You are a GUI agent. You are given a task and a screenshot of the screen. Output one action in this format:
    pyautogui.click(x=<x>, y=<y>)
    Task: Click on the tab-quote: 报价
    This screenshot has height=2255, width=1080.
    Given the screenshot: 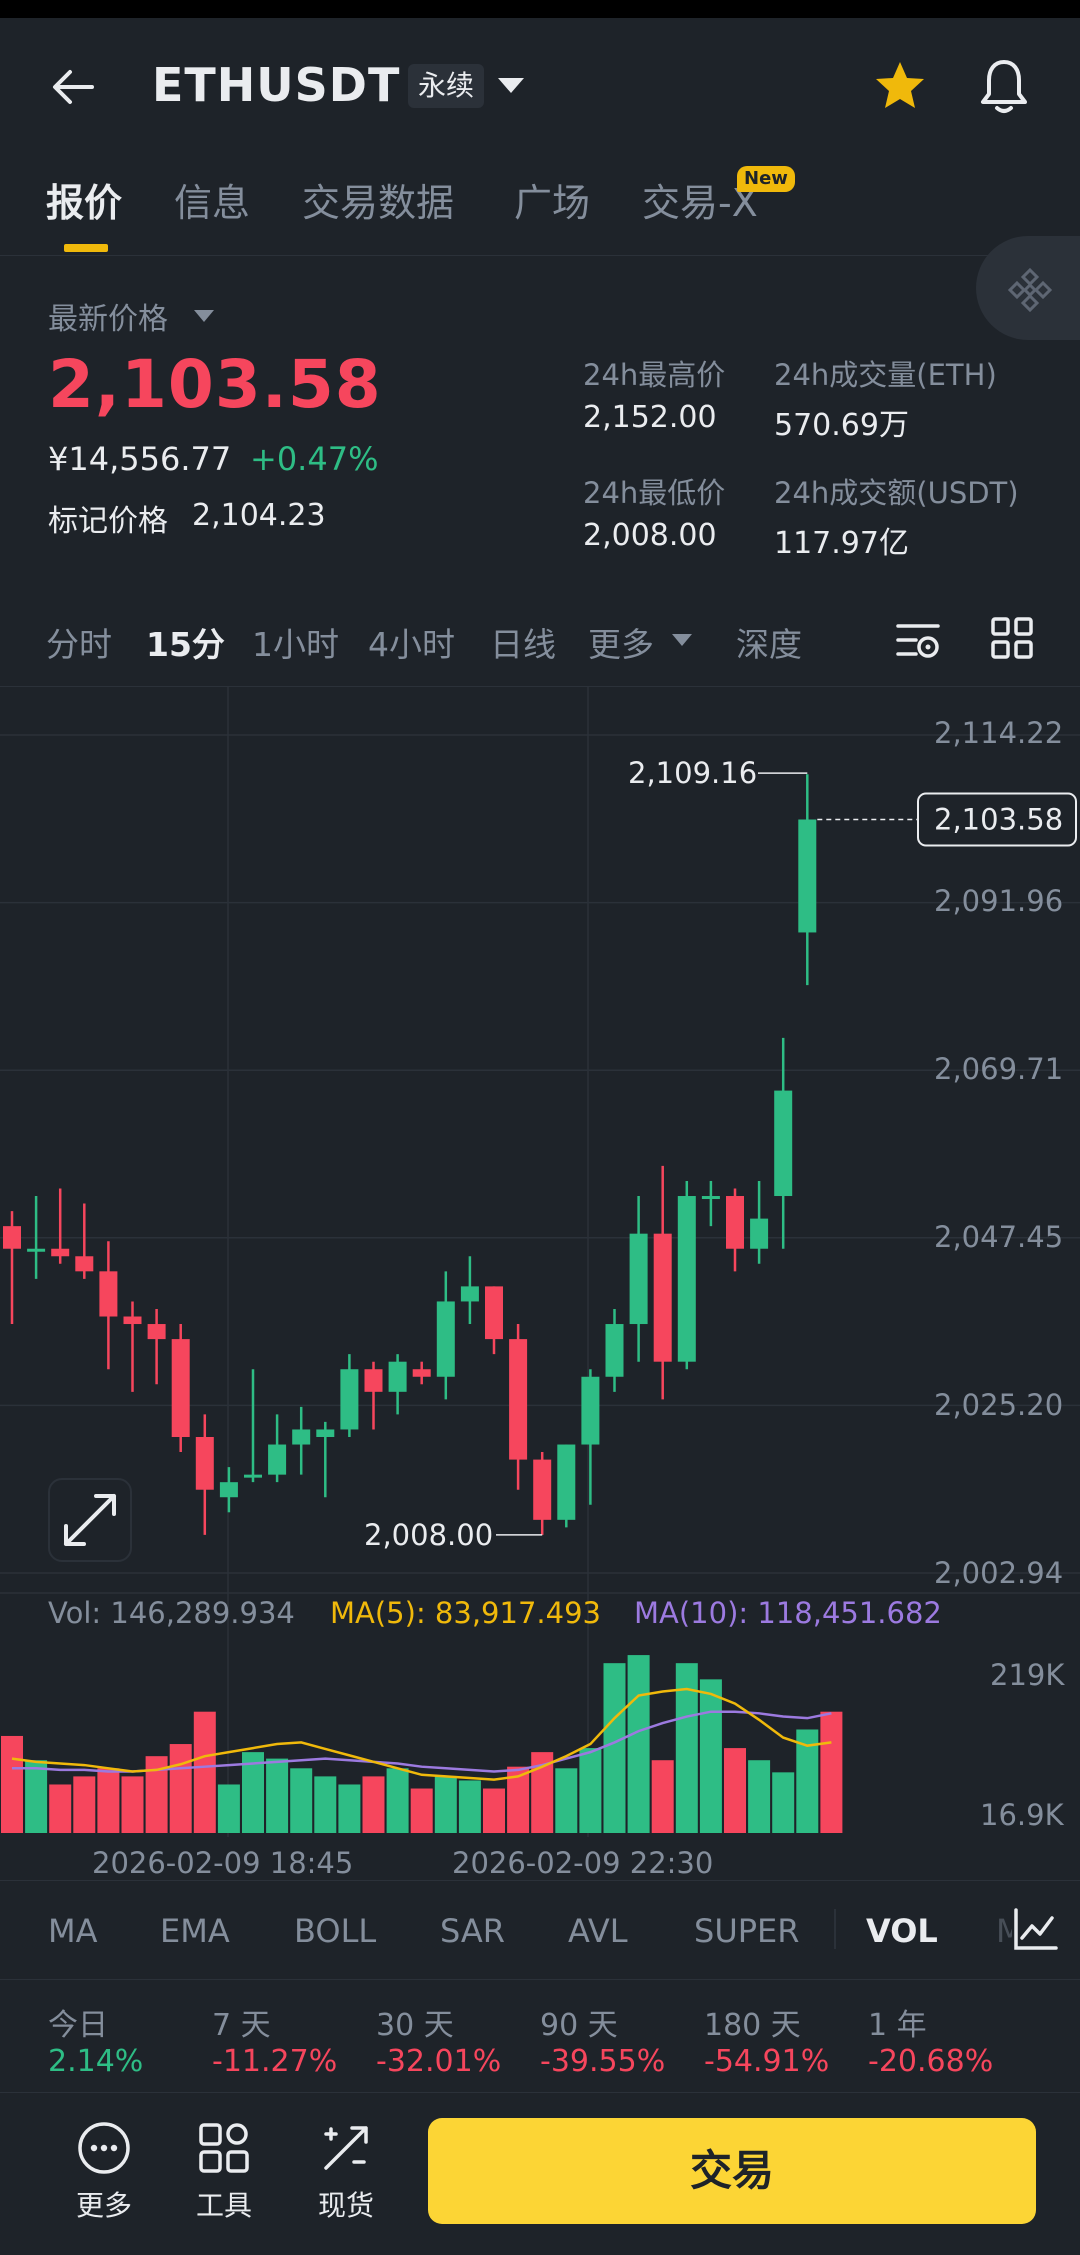 What is the action you would take?
    pyautogui.click(x=84, y=203)
    